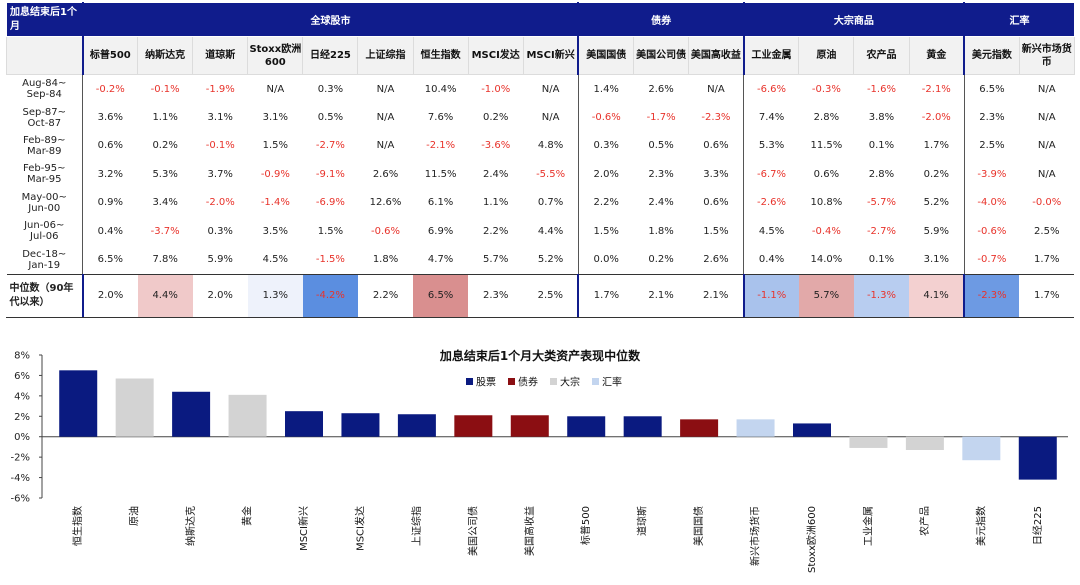 The image size is (1080, 585). I want to click on period-cell: Feb-89~ Mar-89, so click(44, 146).